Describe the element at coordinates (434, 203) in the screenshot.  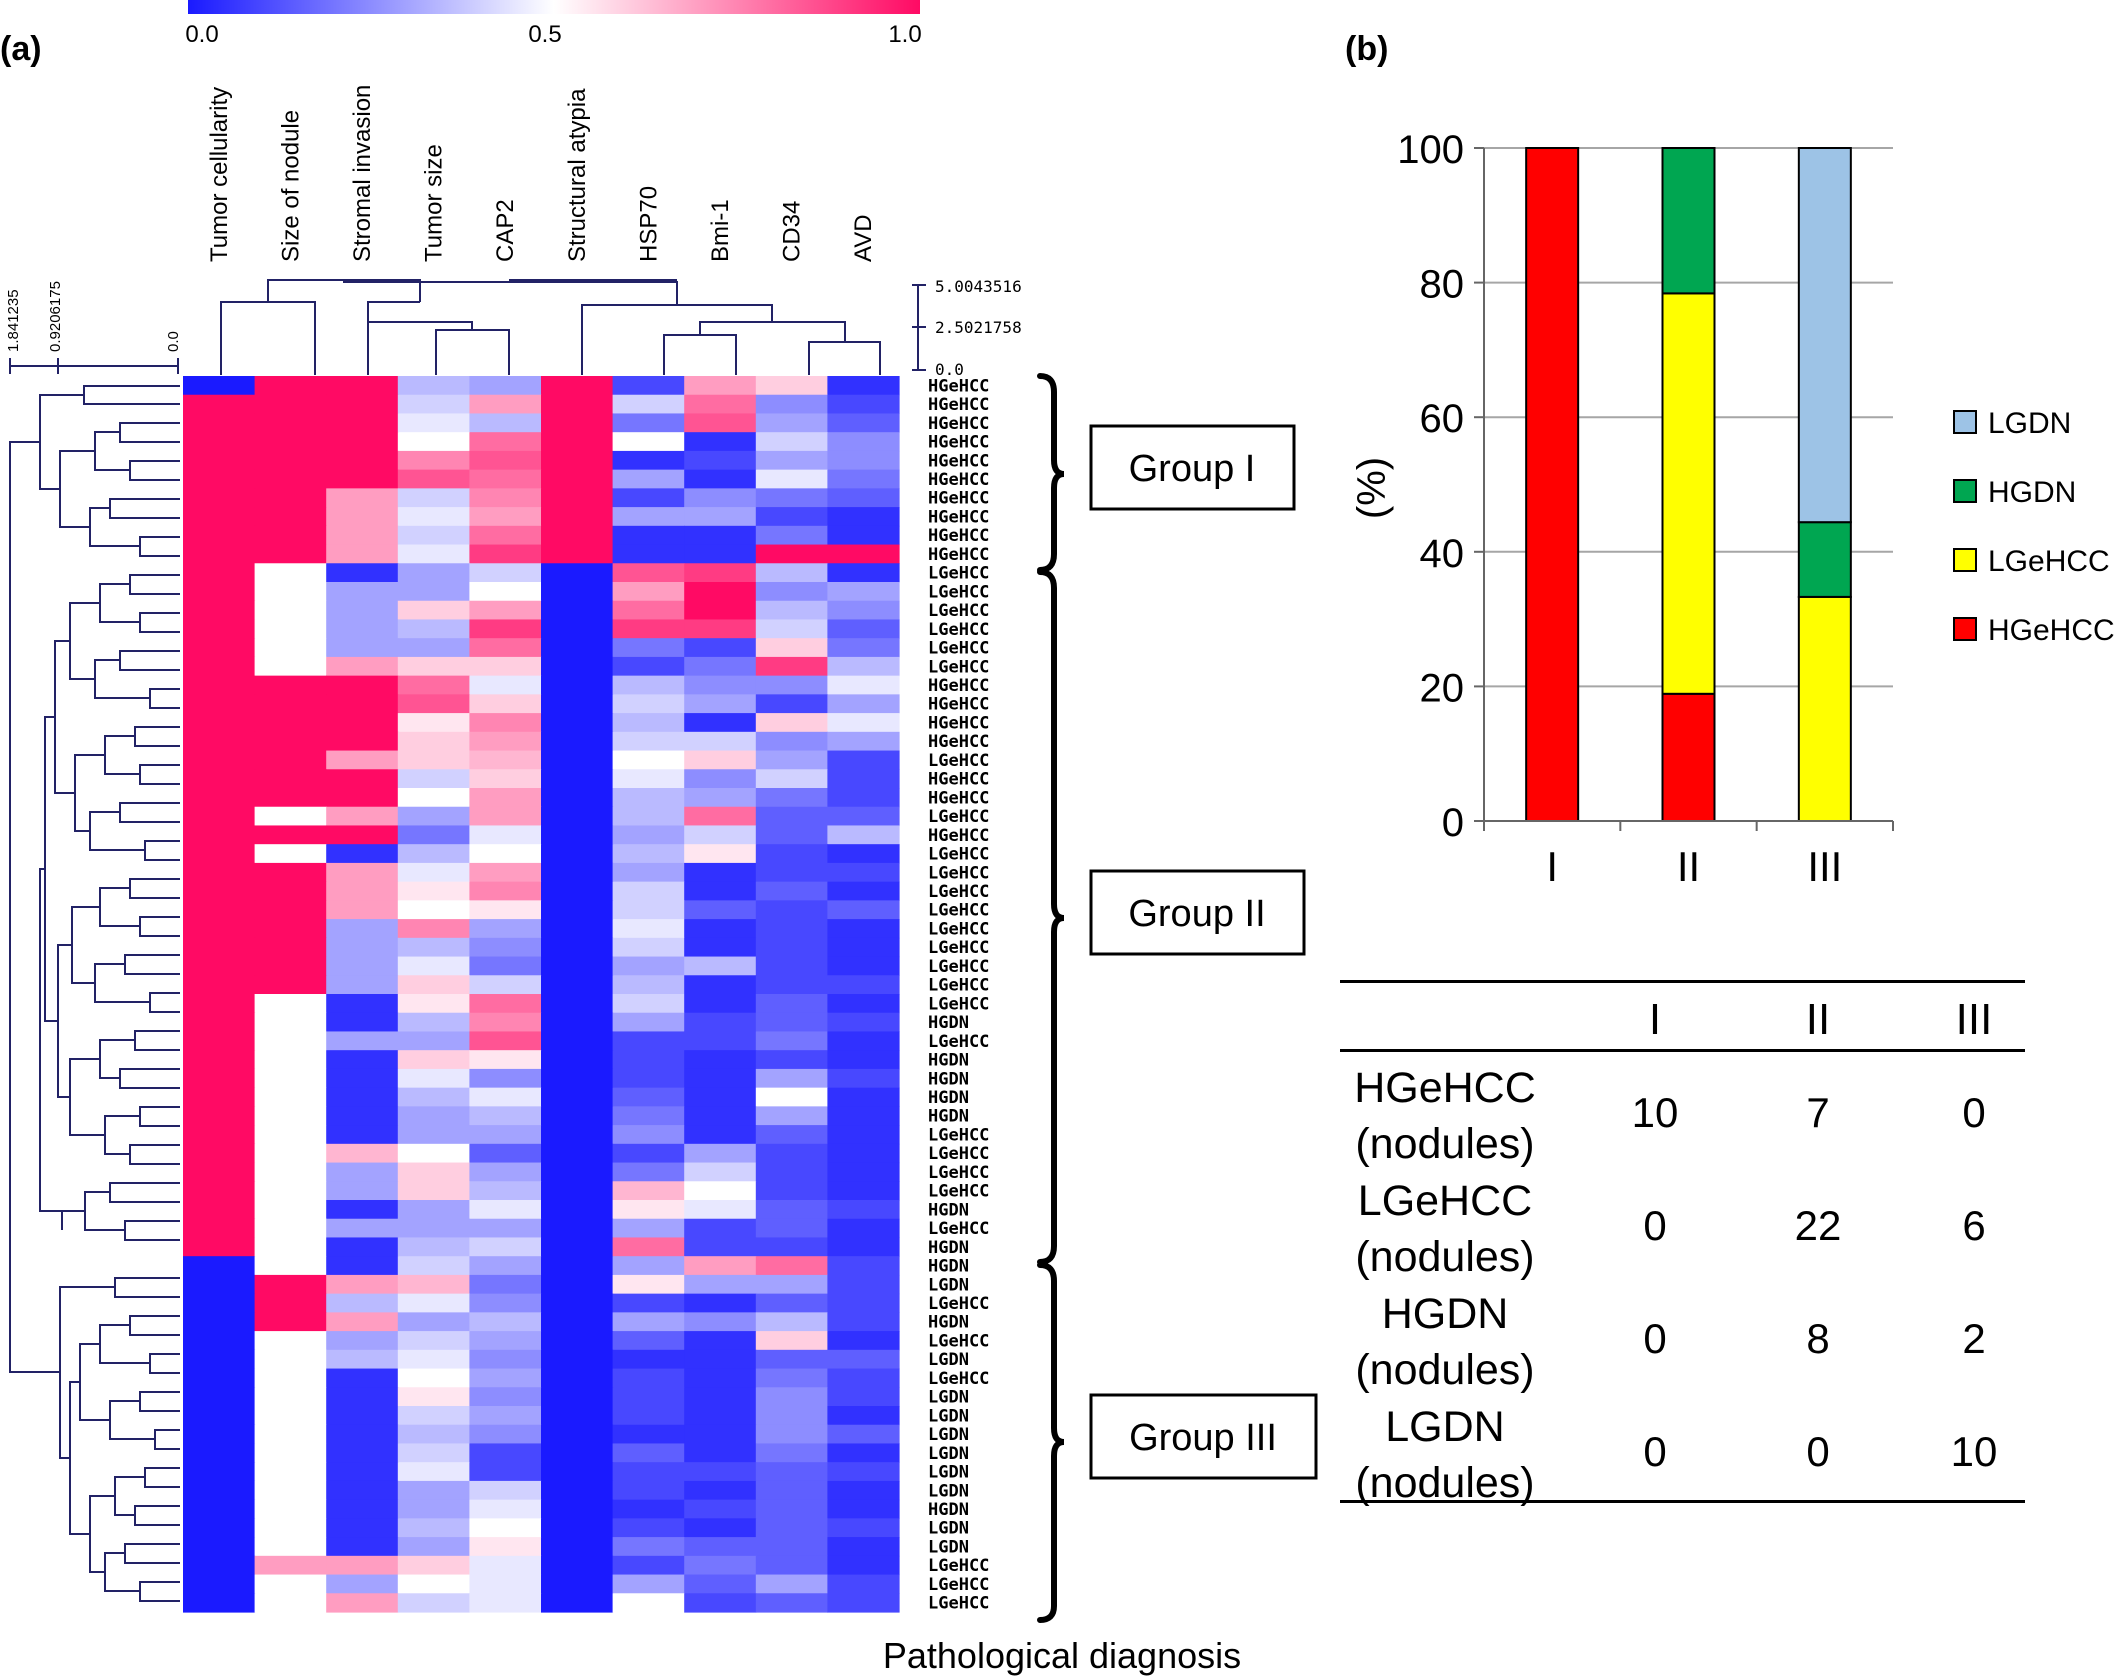
I see `heatmap-column-label: Tumor size` at that location.